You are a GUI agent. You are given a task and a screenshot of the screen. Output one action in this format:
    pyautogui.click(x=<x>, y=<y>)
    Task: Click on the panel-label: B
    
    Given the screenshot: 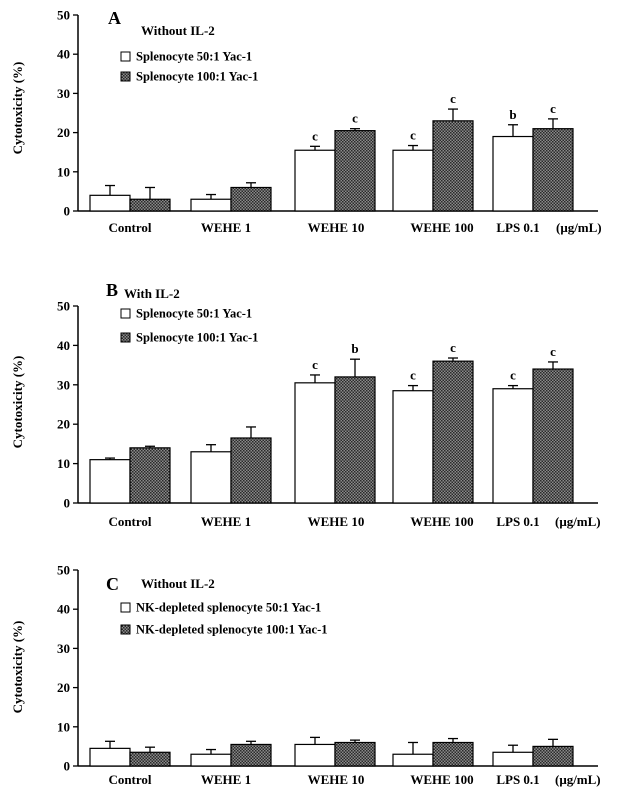 What is the action you would take?
    pyautogui.click(x=112, y=290)
    